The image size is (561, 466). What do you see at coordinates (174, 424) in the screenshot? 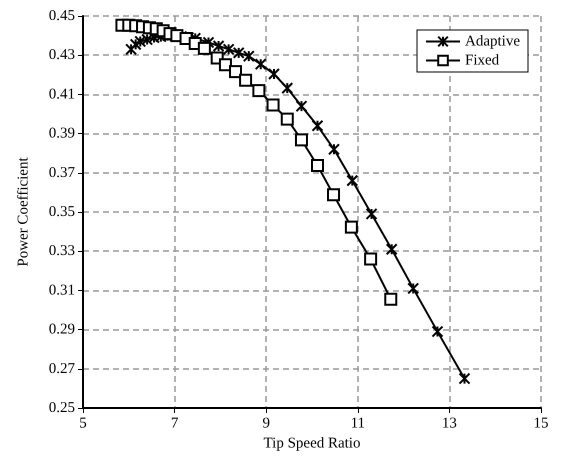
I see `x-tick-label: 7` at bounding box center [174, 424].